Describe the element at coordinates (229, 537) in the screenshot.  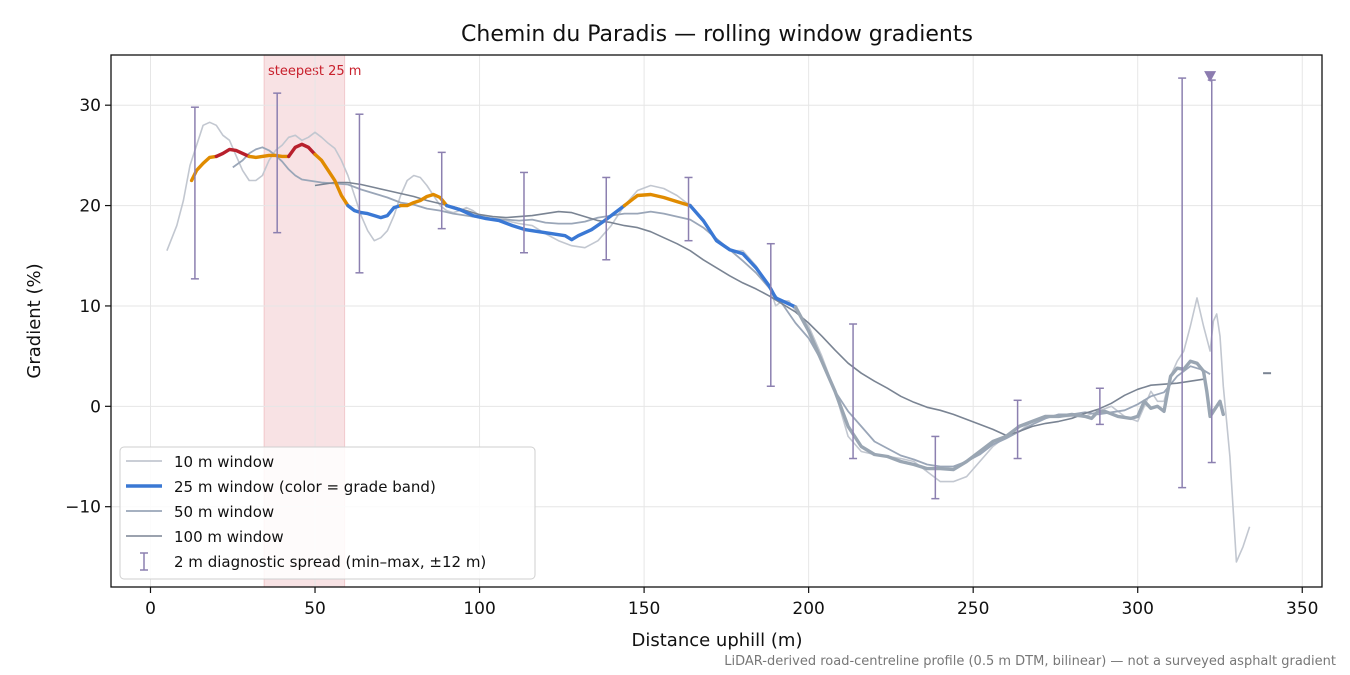
I see `legend-label-100m: 100 m window` at that location.